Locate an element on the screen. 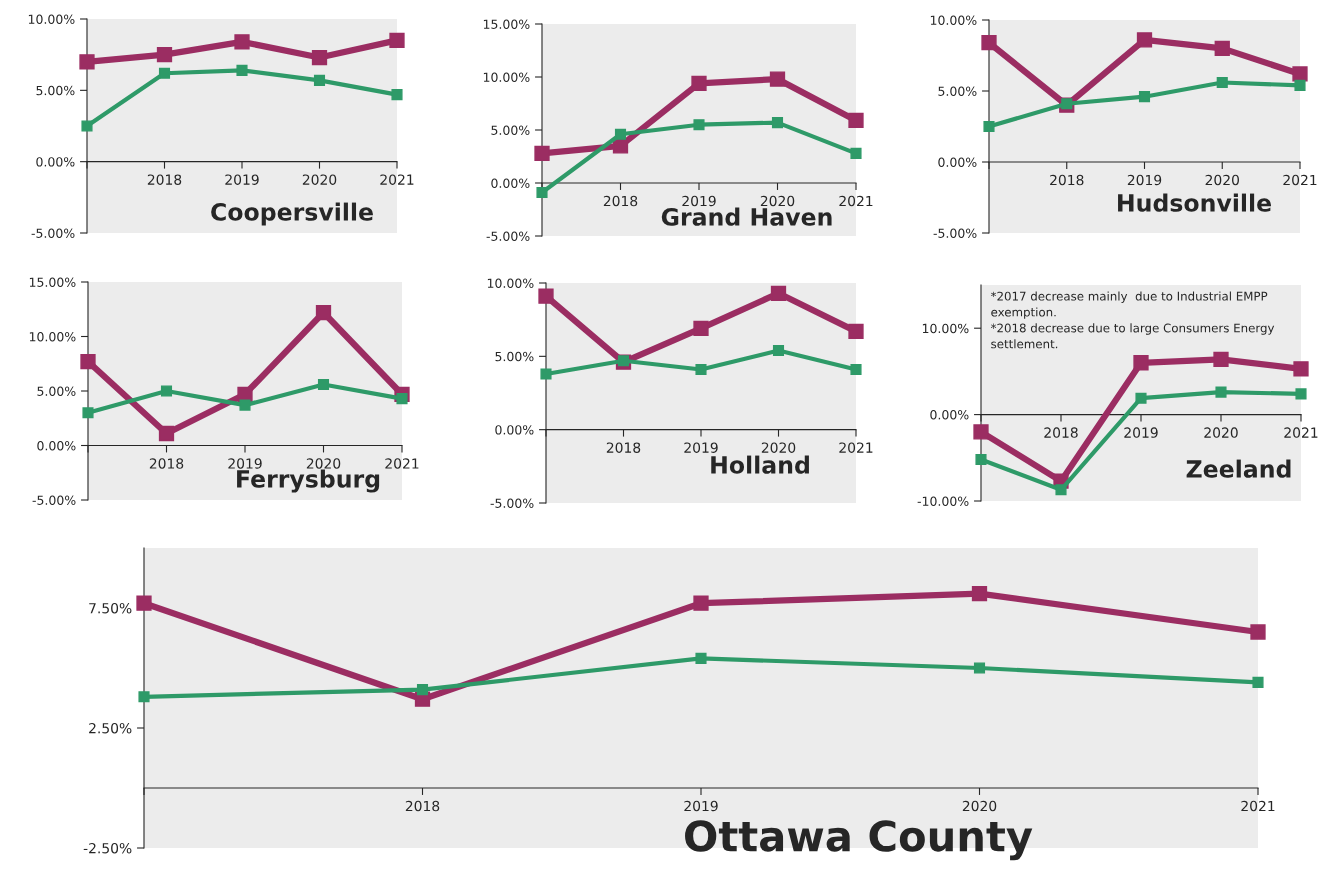 The image size is (1333, 875). text: Holland is located at coordinates (760, 464).